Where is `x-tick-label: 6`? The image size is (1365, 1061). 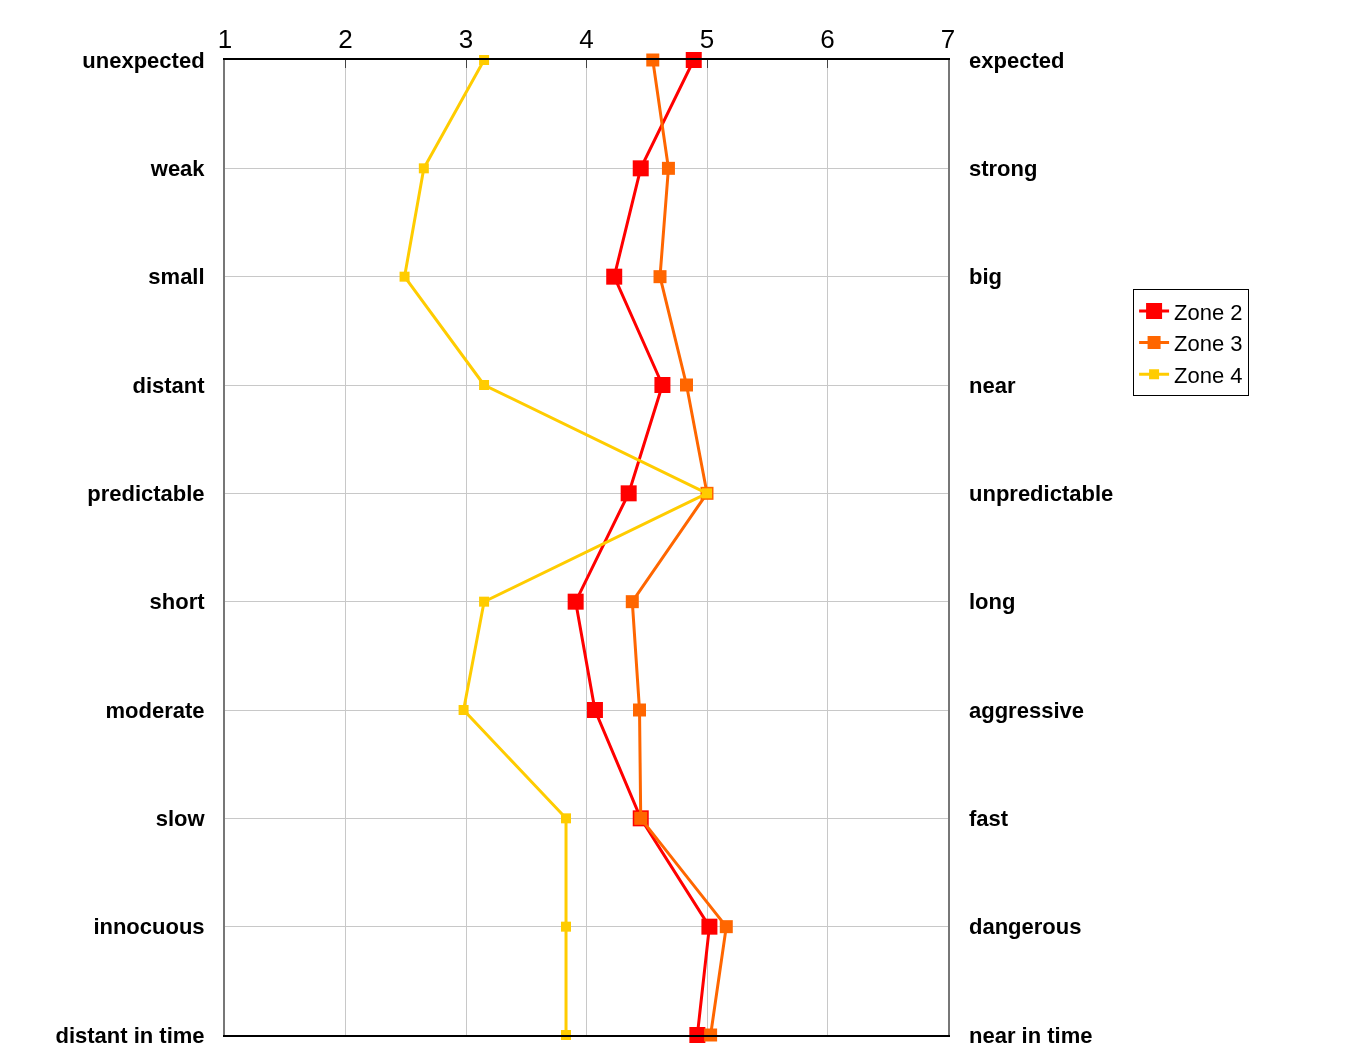
x-tick-label: 6 is located at coordinates (827, 38).